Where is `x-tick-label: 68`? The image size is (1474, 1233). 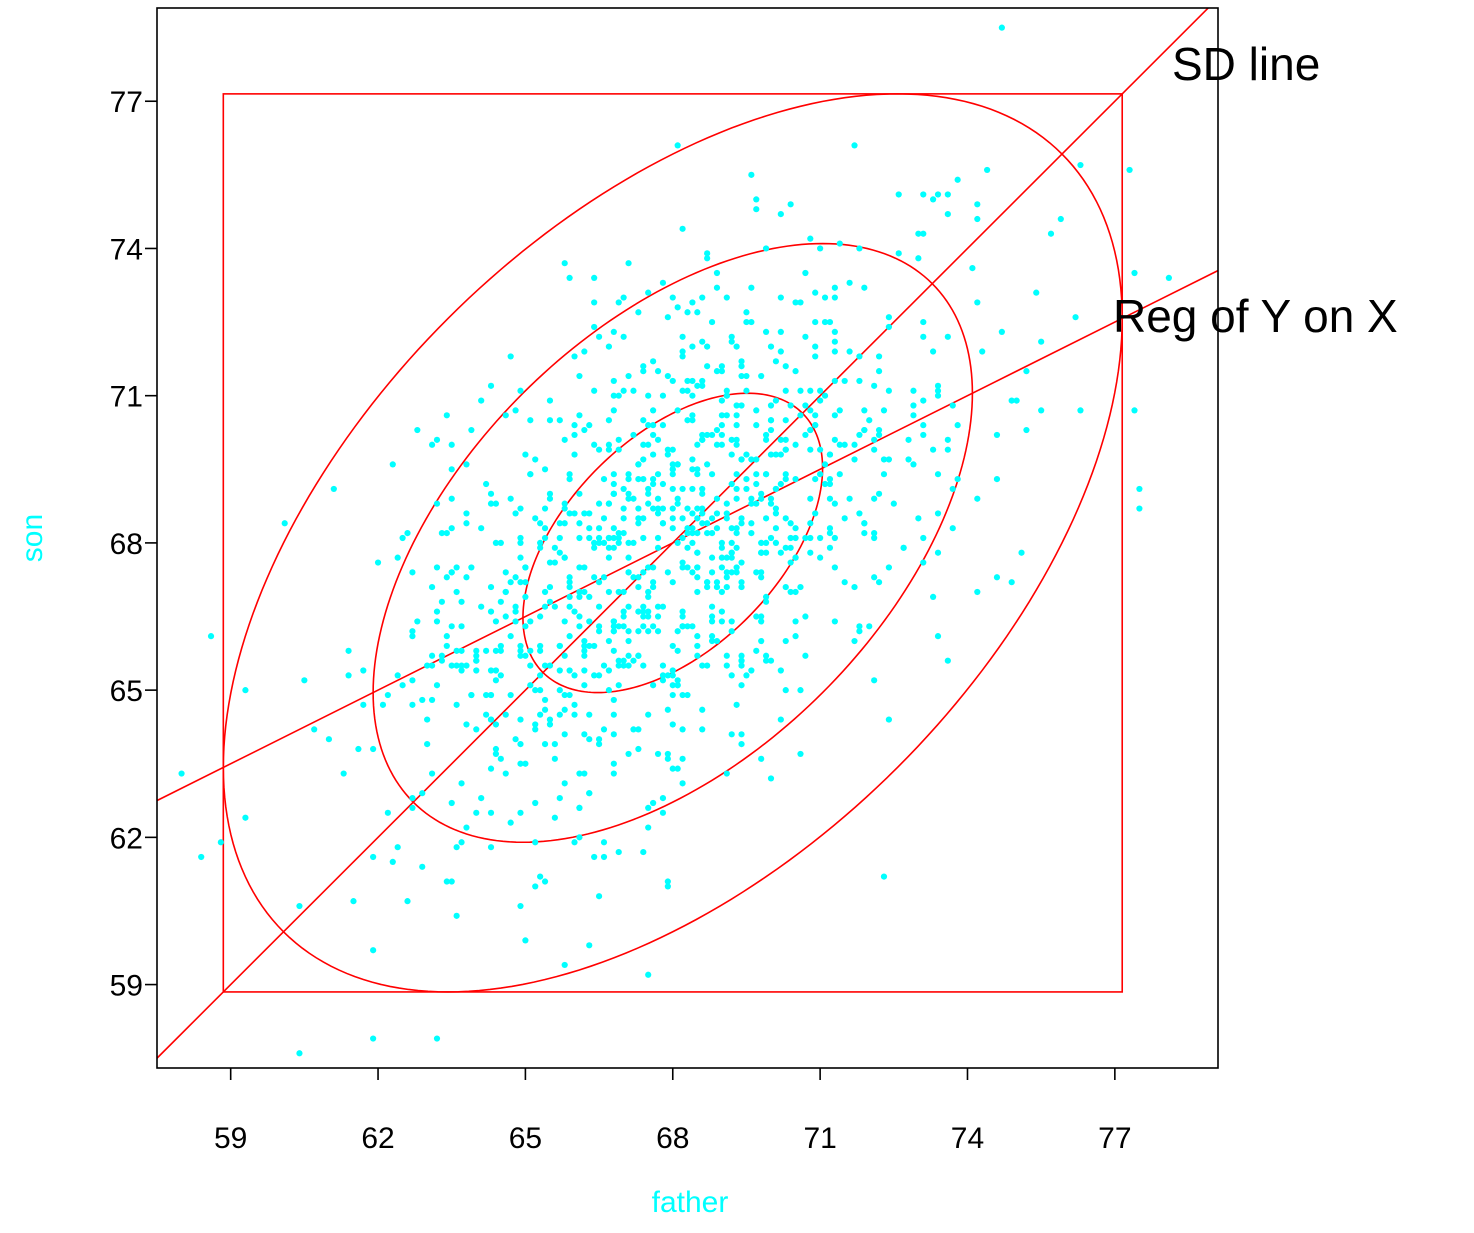 x-tick-label: 68 is located at coordinates (672, 1138).